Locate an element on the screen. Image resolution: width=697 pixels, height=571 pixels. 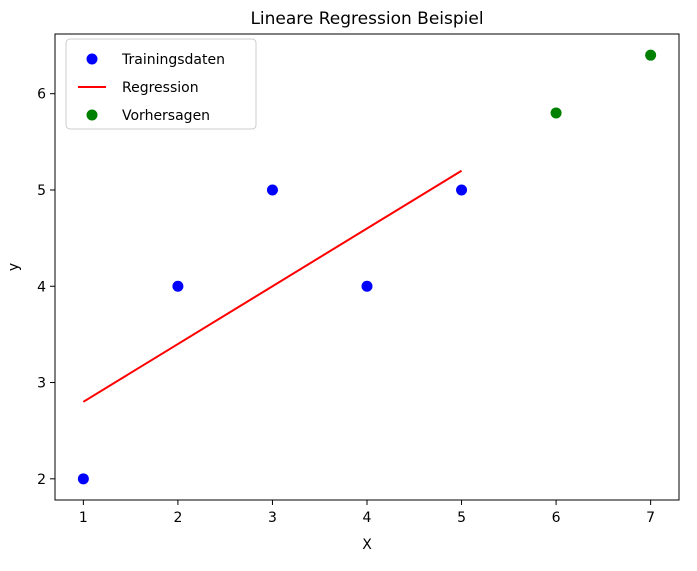
x-axis-label: X is located at coordinates (367, 545).